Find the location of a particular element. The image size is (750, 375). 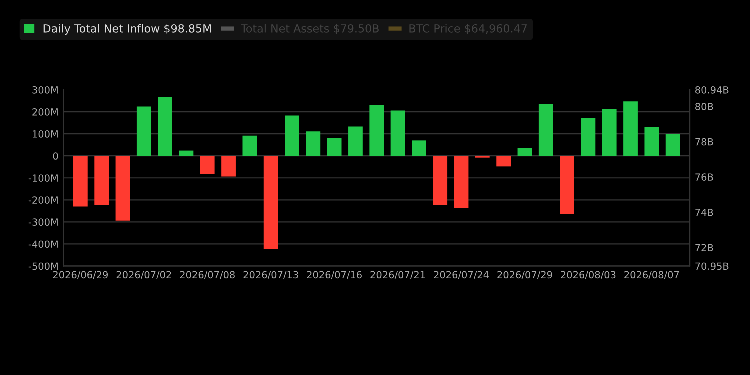

y-tick-label: -300M is located at coordinates (43, 222).